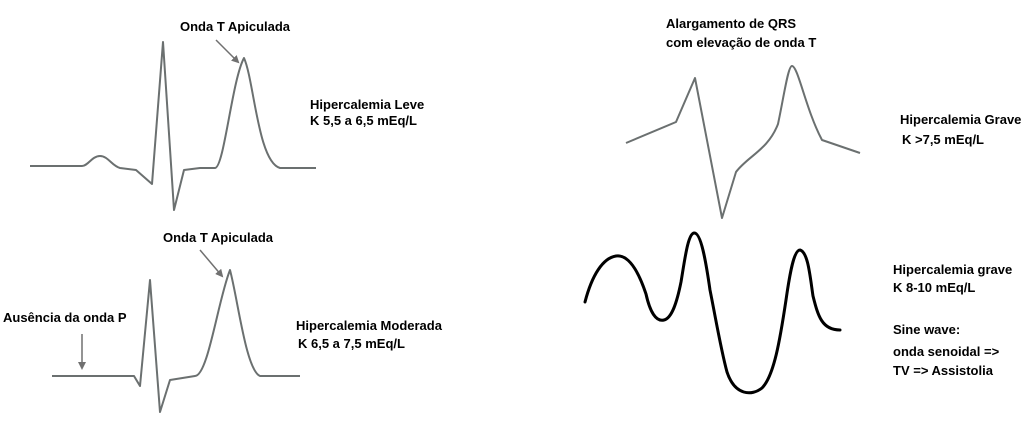 This screenshot has height=431, width=1031. Describe the element at coordinates (211, 263) in the screenshot. I see `arrow-t-moderada` at that location.